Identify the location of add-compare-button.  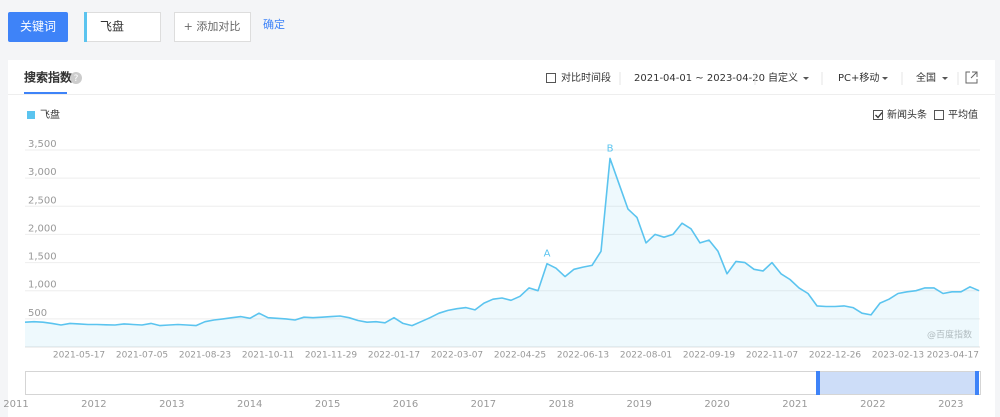
(212, 27).